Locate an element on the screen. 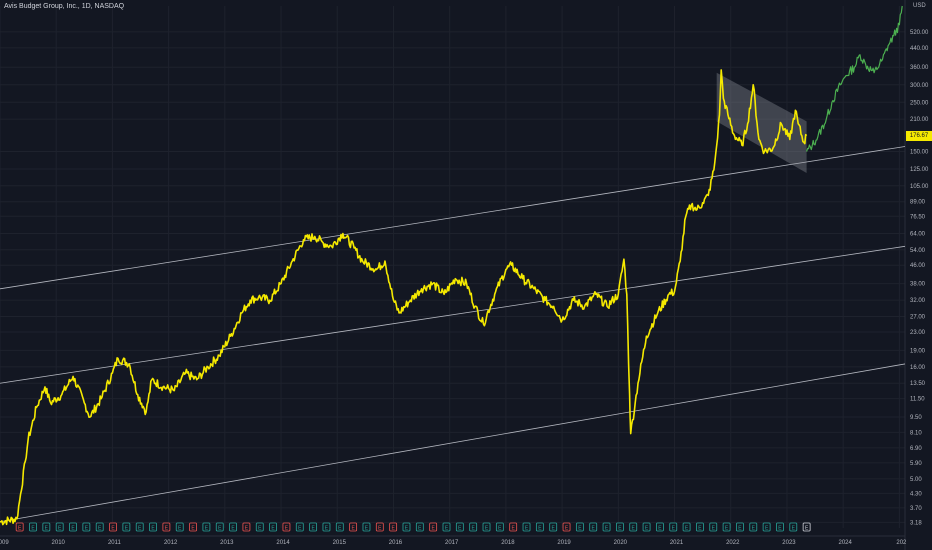 Image resolution: width=932 pixels, height=550 pixels. x-tick-label: 2011 is located at coordinates (115, 543).